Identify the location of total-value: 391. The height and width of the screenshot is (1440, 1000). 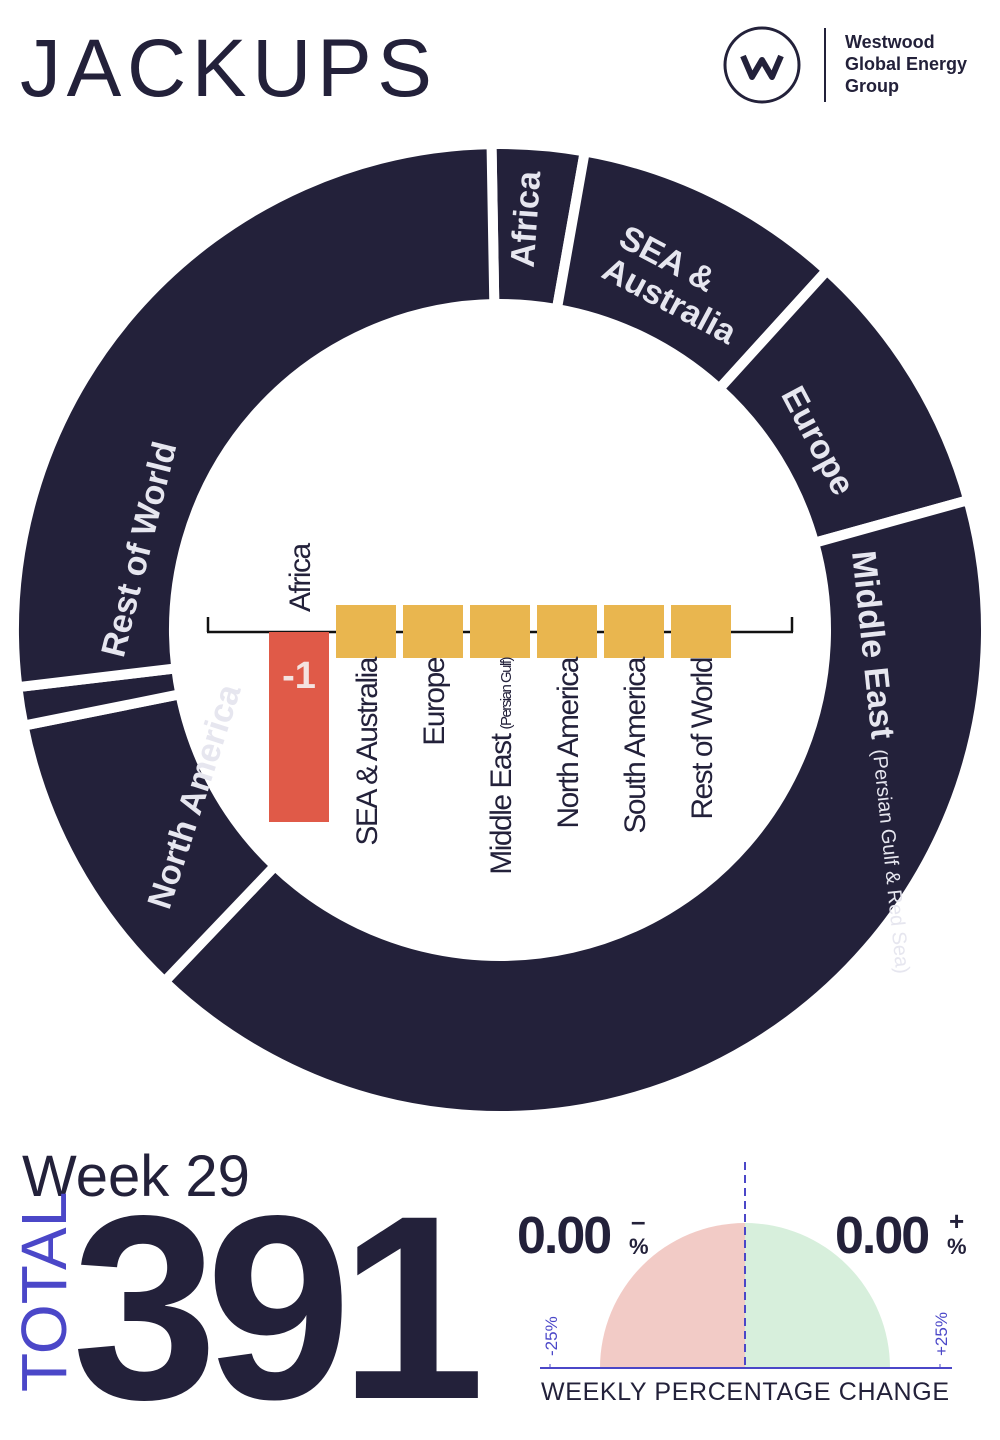
(275, 1300).